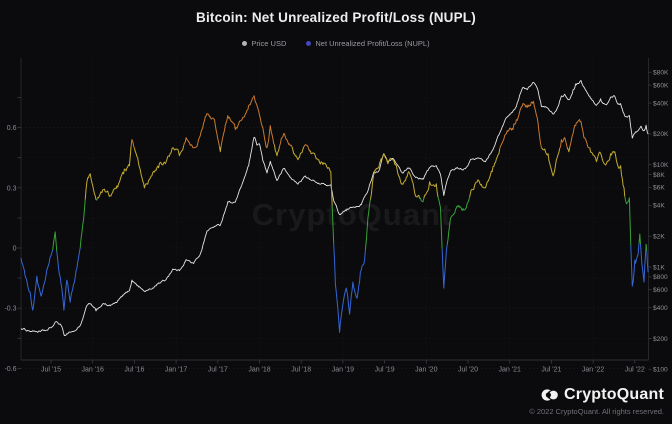 This screenshot has width=672, height=424. I want to click on cryptoquant-logo-icon, so click(549, 395).